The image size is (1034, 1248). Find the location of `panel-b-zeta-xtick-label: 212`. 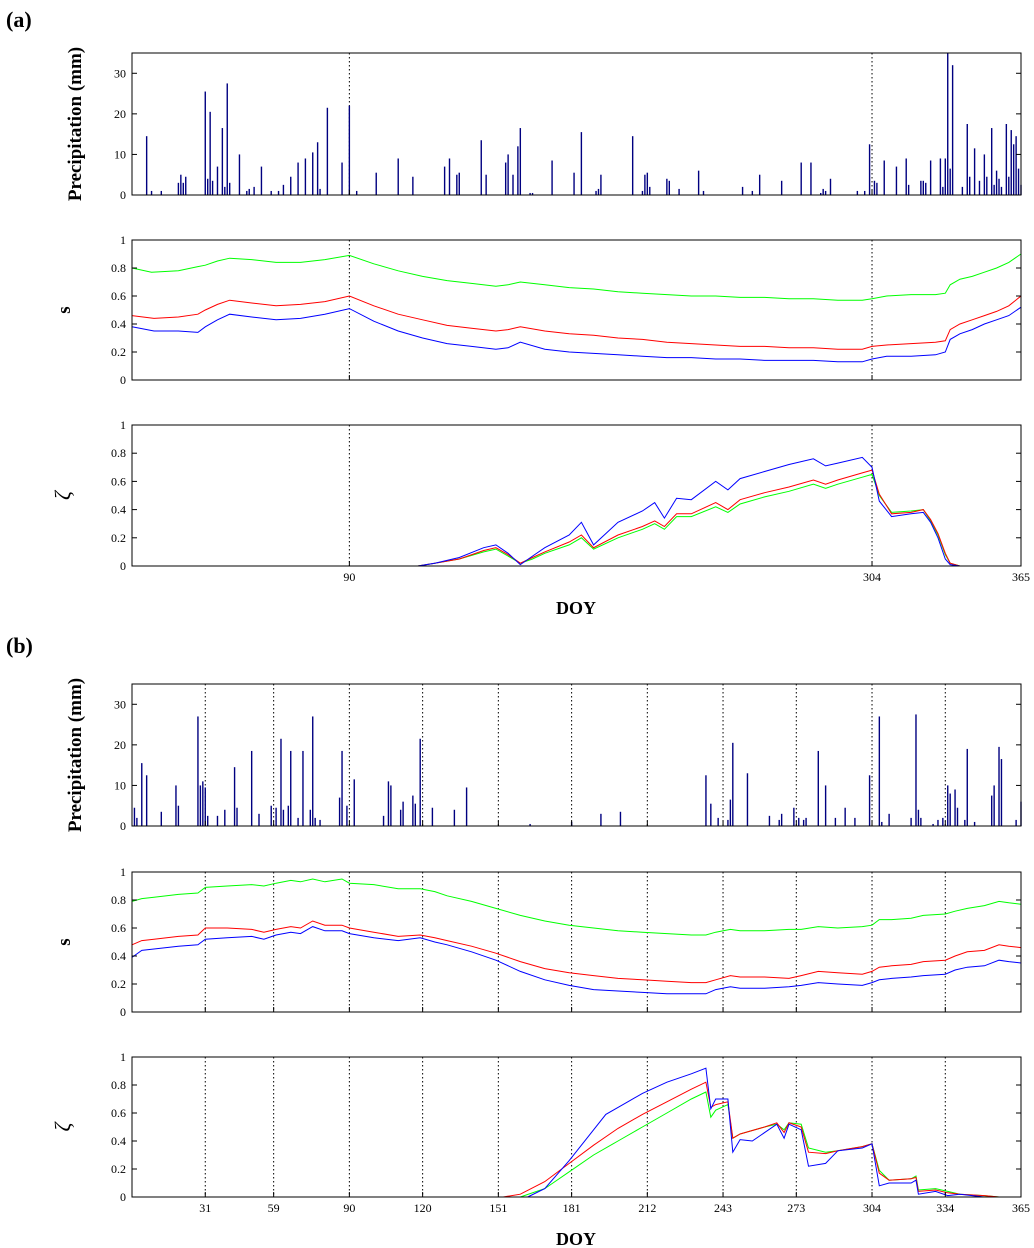

panel-b-zeta-xtick-label: 212 is located at coordinates (647, 1208).